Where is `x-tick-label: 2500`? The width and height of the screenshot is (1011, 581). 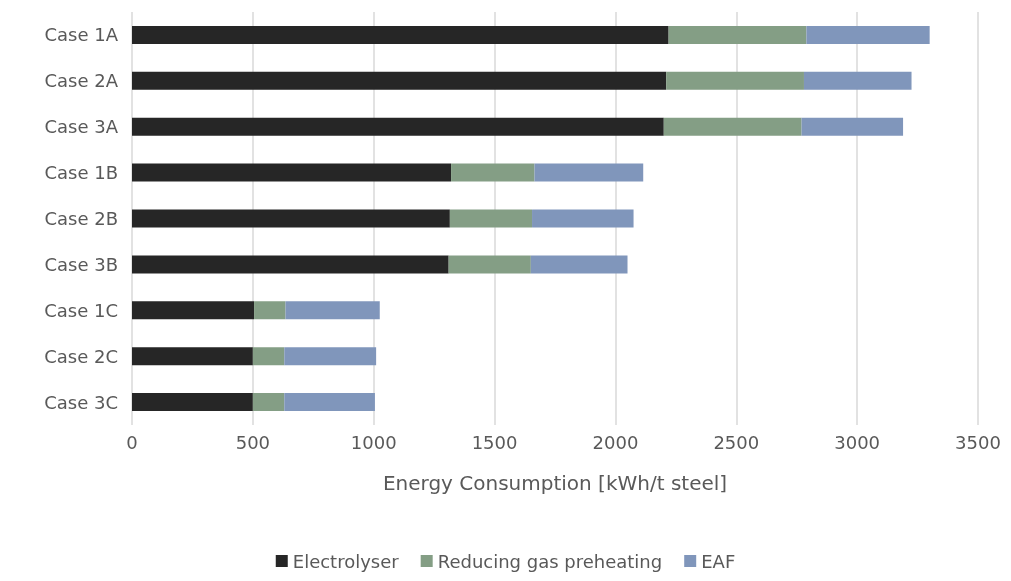
x-tick-label: 2500 is located at coordinates (736, 442).